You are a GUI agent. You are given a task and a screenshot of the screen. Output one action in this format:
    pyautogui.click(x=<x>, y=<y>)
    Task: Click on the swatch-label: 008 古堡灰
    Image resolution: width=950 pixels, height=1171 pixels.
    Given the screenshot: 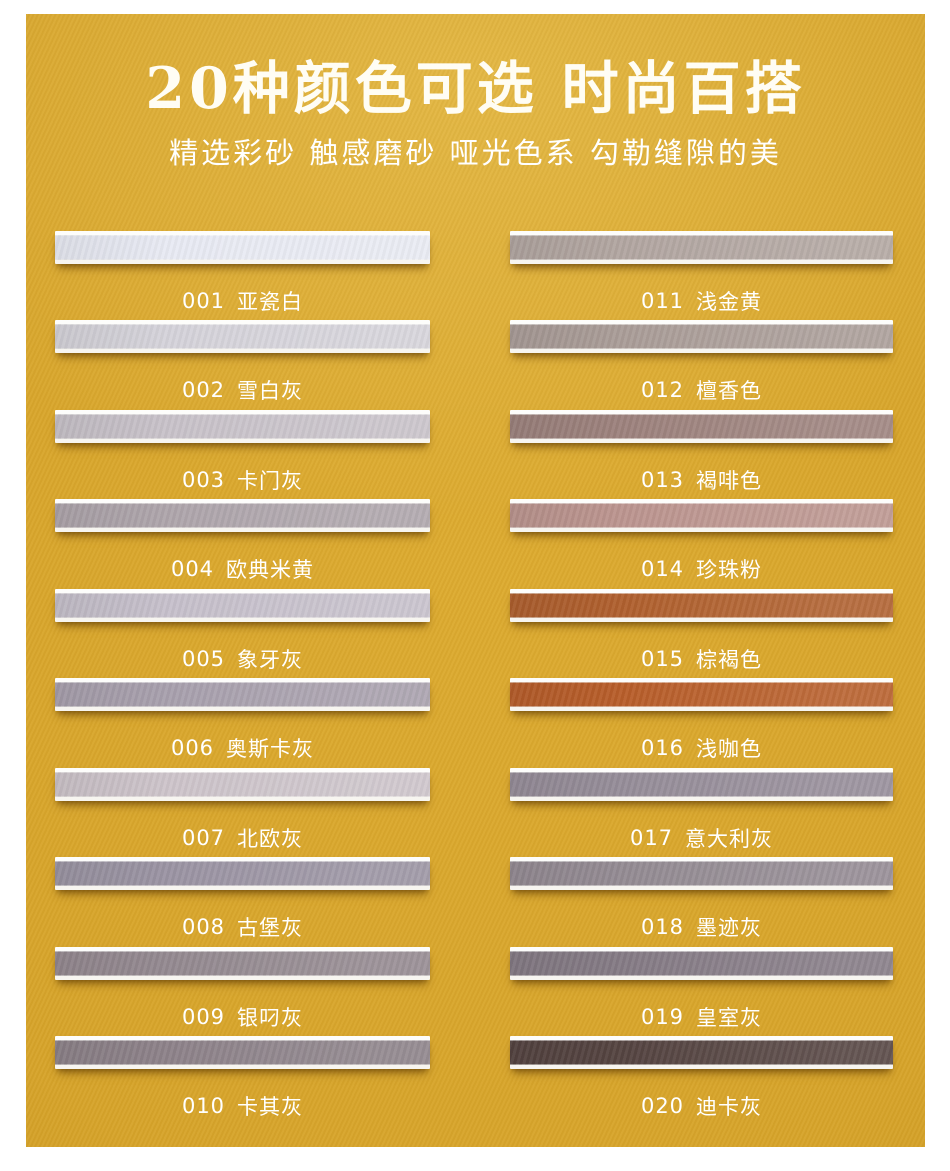 What is the action you would take?
    pyautogui.click(x=242, y=927)
    